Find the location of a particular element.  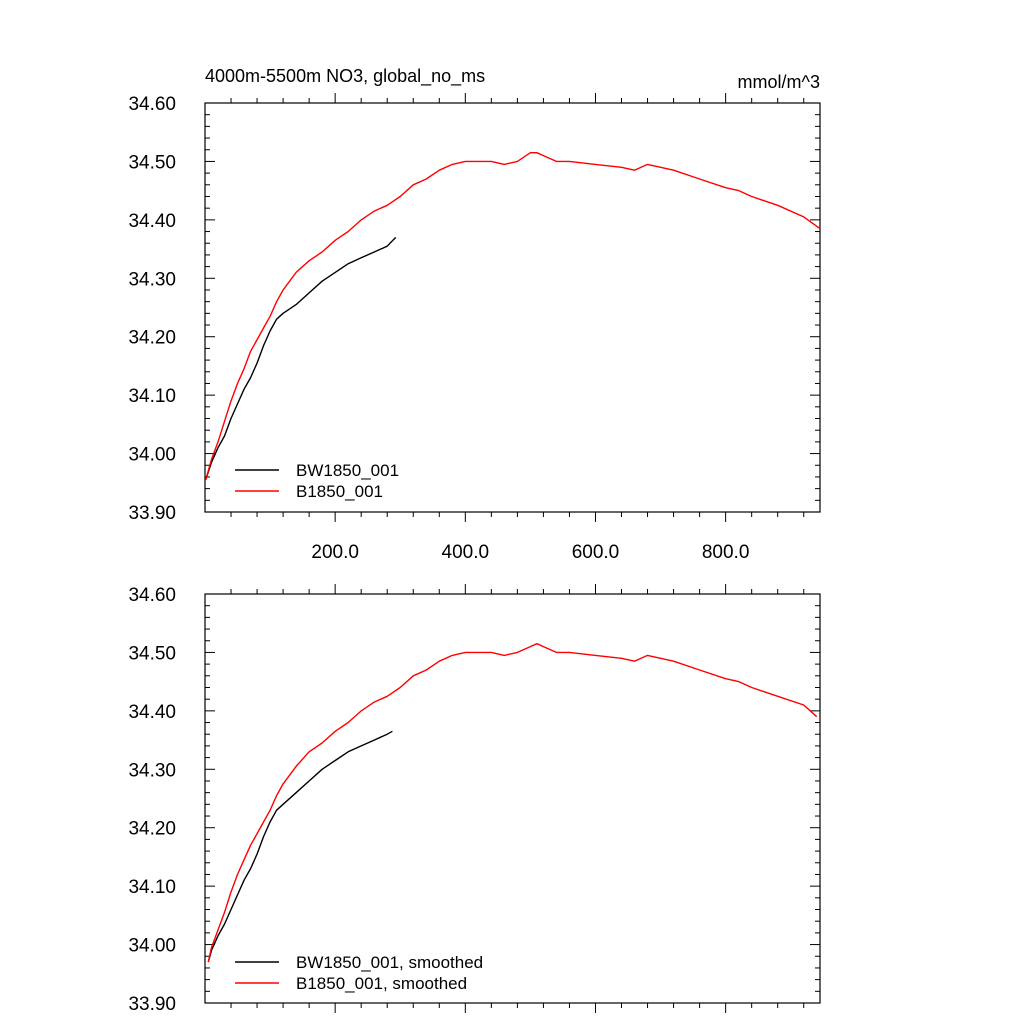

x-tick-label: 200.0 is located at coordinates (335, 552).